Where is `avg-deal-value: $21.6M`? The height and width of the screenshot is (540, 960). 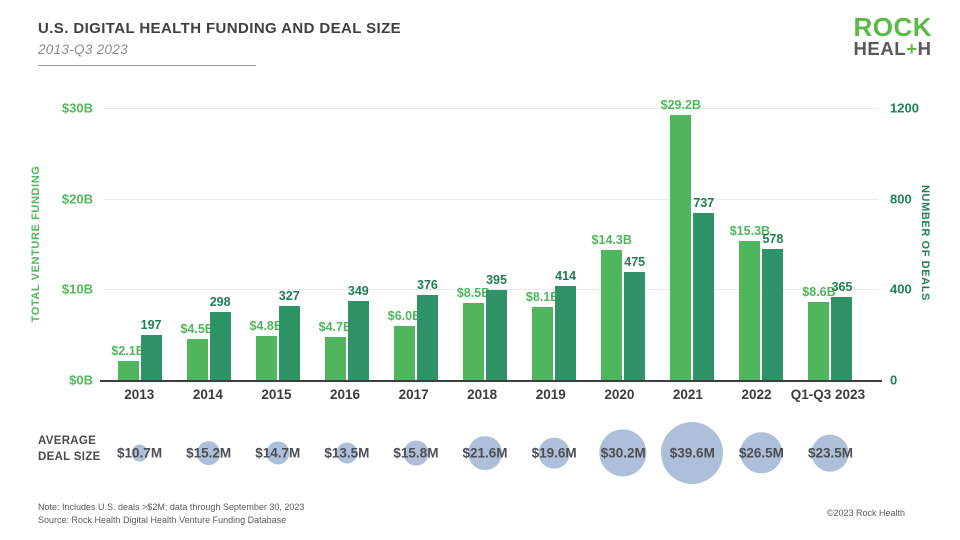
avg-deal-value: $21.6M is located at coordinates (485, 453).